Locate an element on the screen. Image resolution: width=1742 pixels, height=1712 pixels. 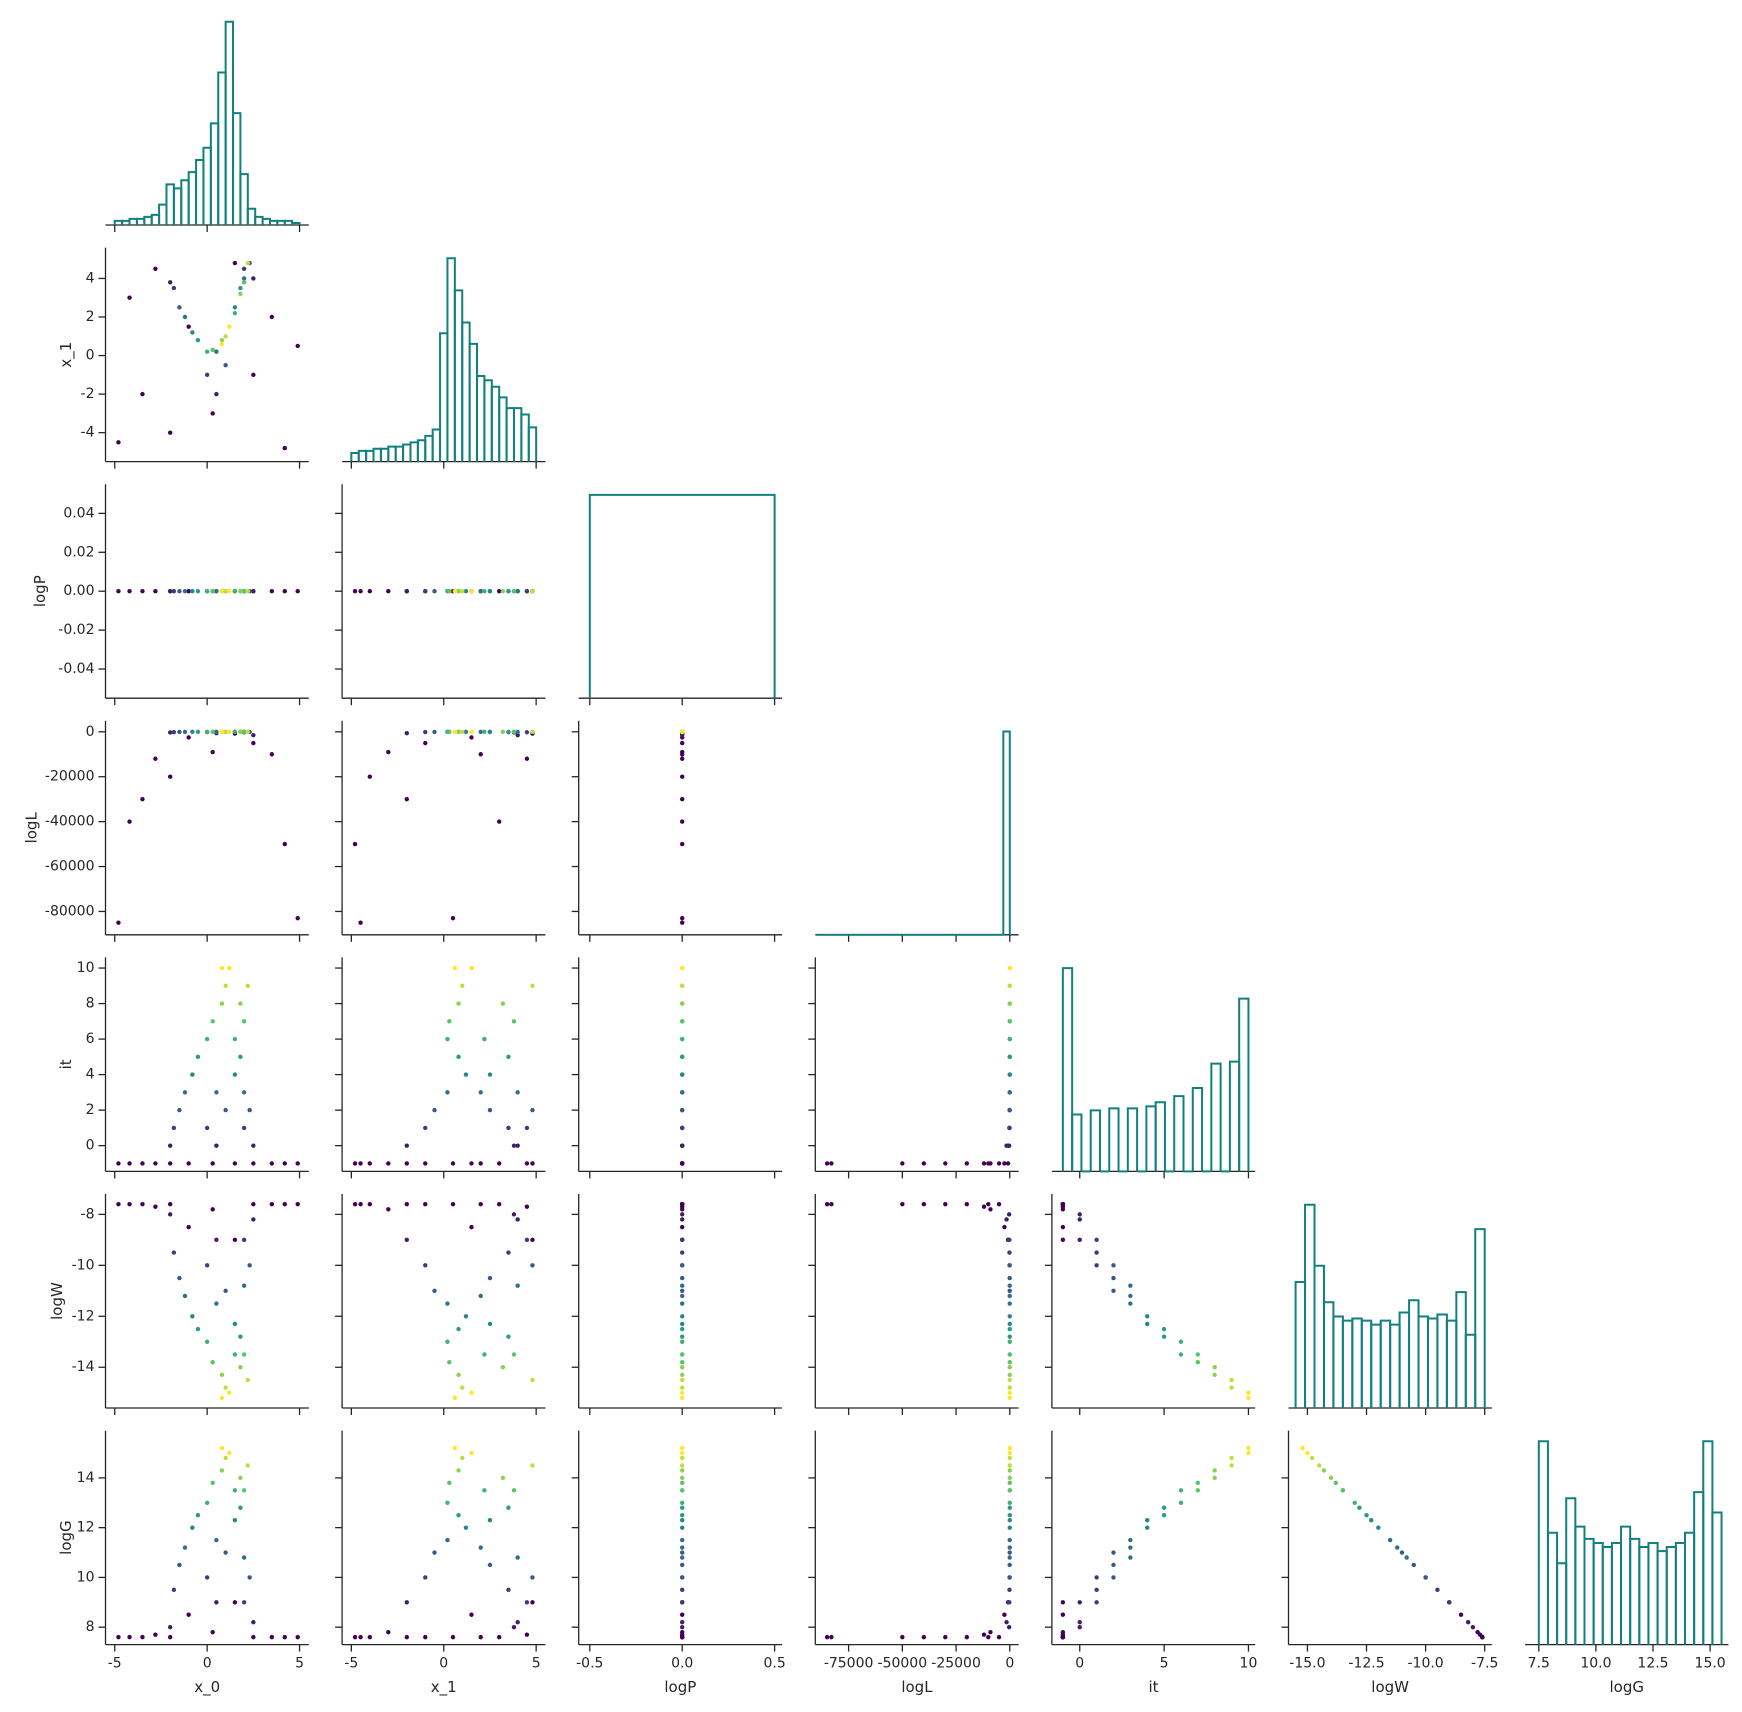
y-axis-label: logW is located at coordinates (57, 1301).